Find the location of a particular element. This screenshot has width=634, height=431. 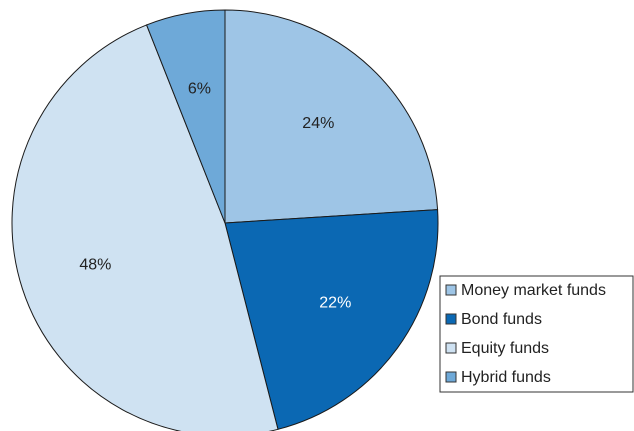

pie-slice is located at coordinates (185, 116).